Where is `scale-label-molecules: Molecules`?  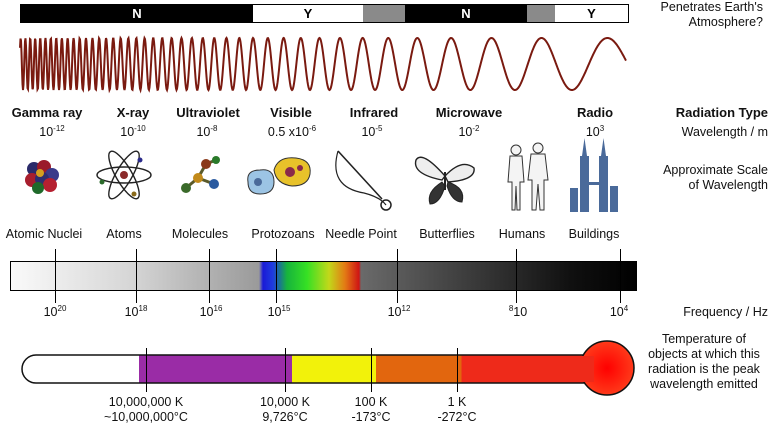
scale-label-molecules: Molecules is located at coordinates (200, 234).